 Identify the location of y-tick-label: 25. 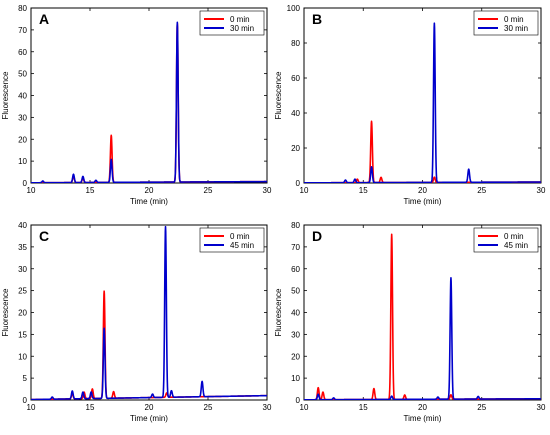
(22, 291).